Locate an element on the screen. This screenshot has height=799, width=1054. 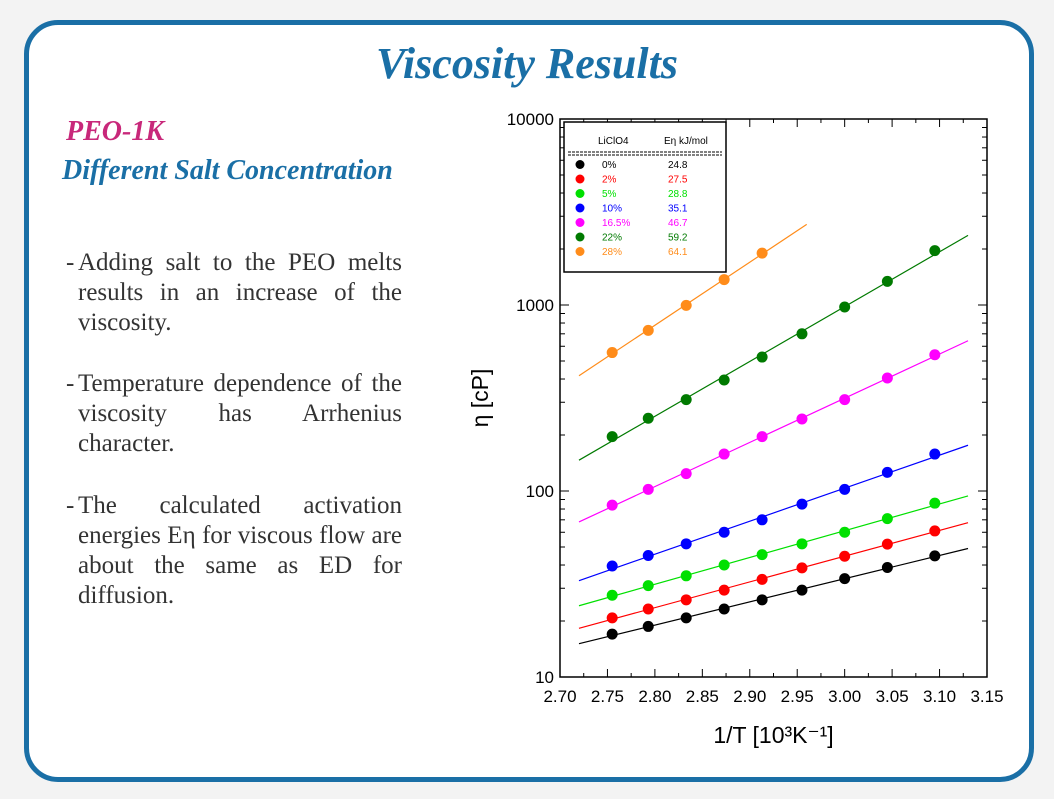
x-tick-label: 2.95 is located at coordinates (797, 696).